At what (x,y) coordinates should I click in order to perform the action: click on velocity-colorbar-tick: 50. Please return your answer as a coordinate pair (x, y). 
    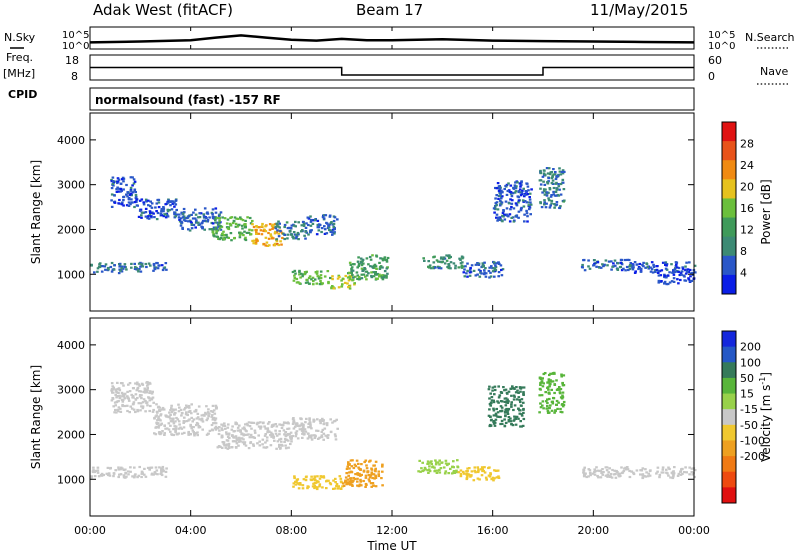
    Looking at the image, I should click on (747, 378).